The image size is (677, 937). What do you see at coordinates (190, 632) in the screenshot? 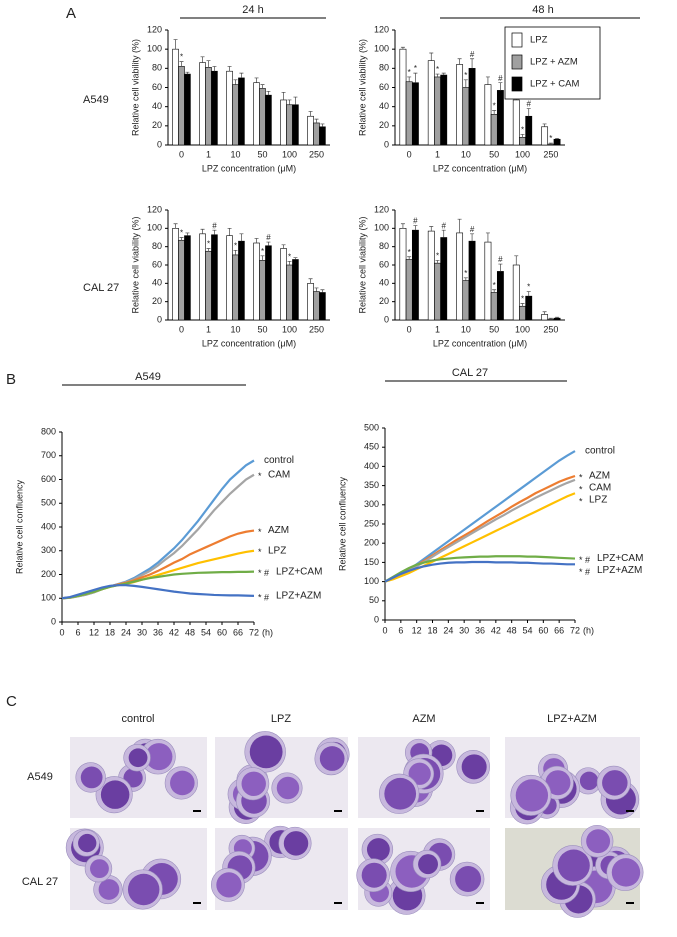
I see `x-tick-label: 48` at bounding box center [190, 632].